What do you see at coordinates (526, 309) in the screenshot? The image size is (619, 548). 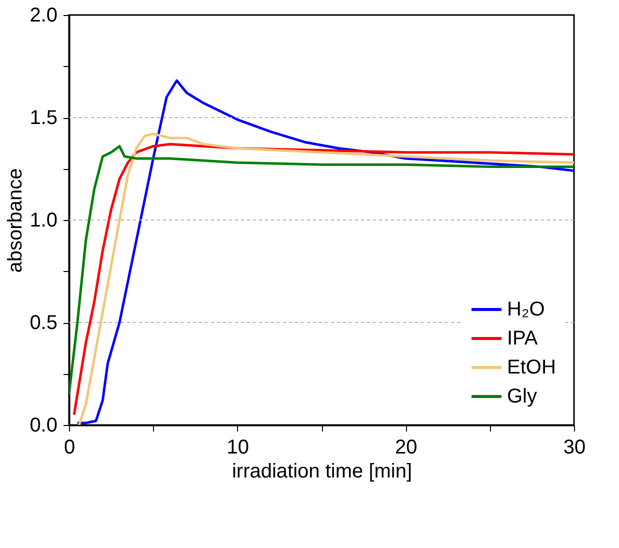 I see `legend-label: H₂O` at bounding box center [526, 309].